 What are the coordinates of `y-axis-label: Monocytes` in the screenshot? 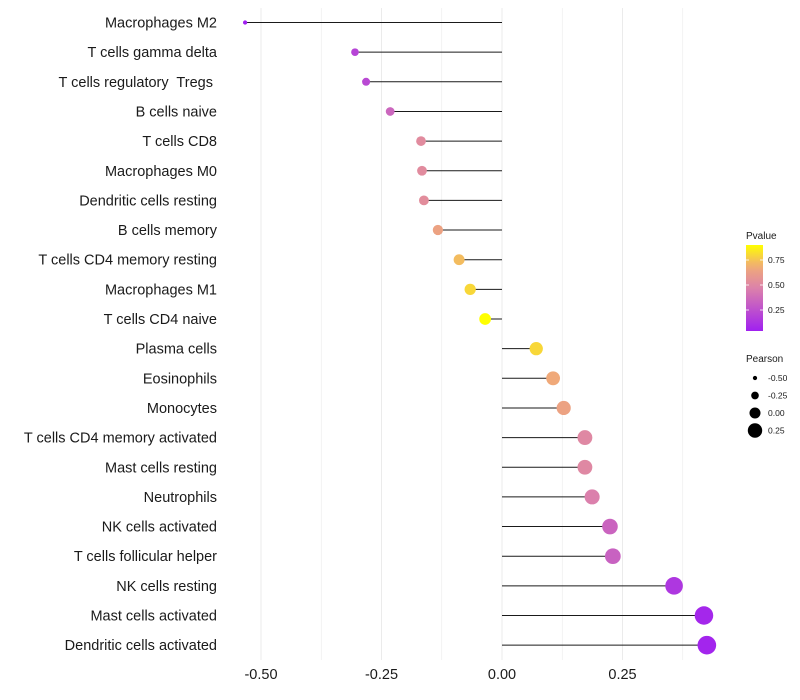 It's located at (182, 409).